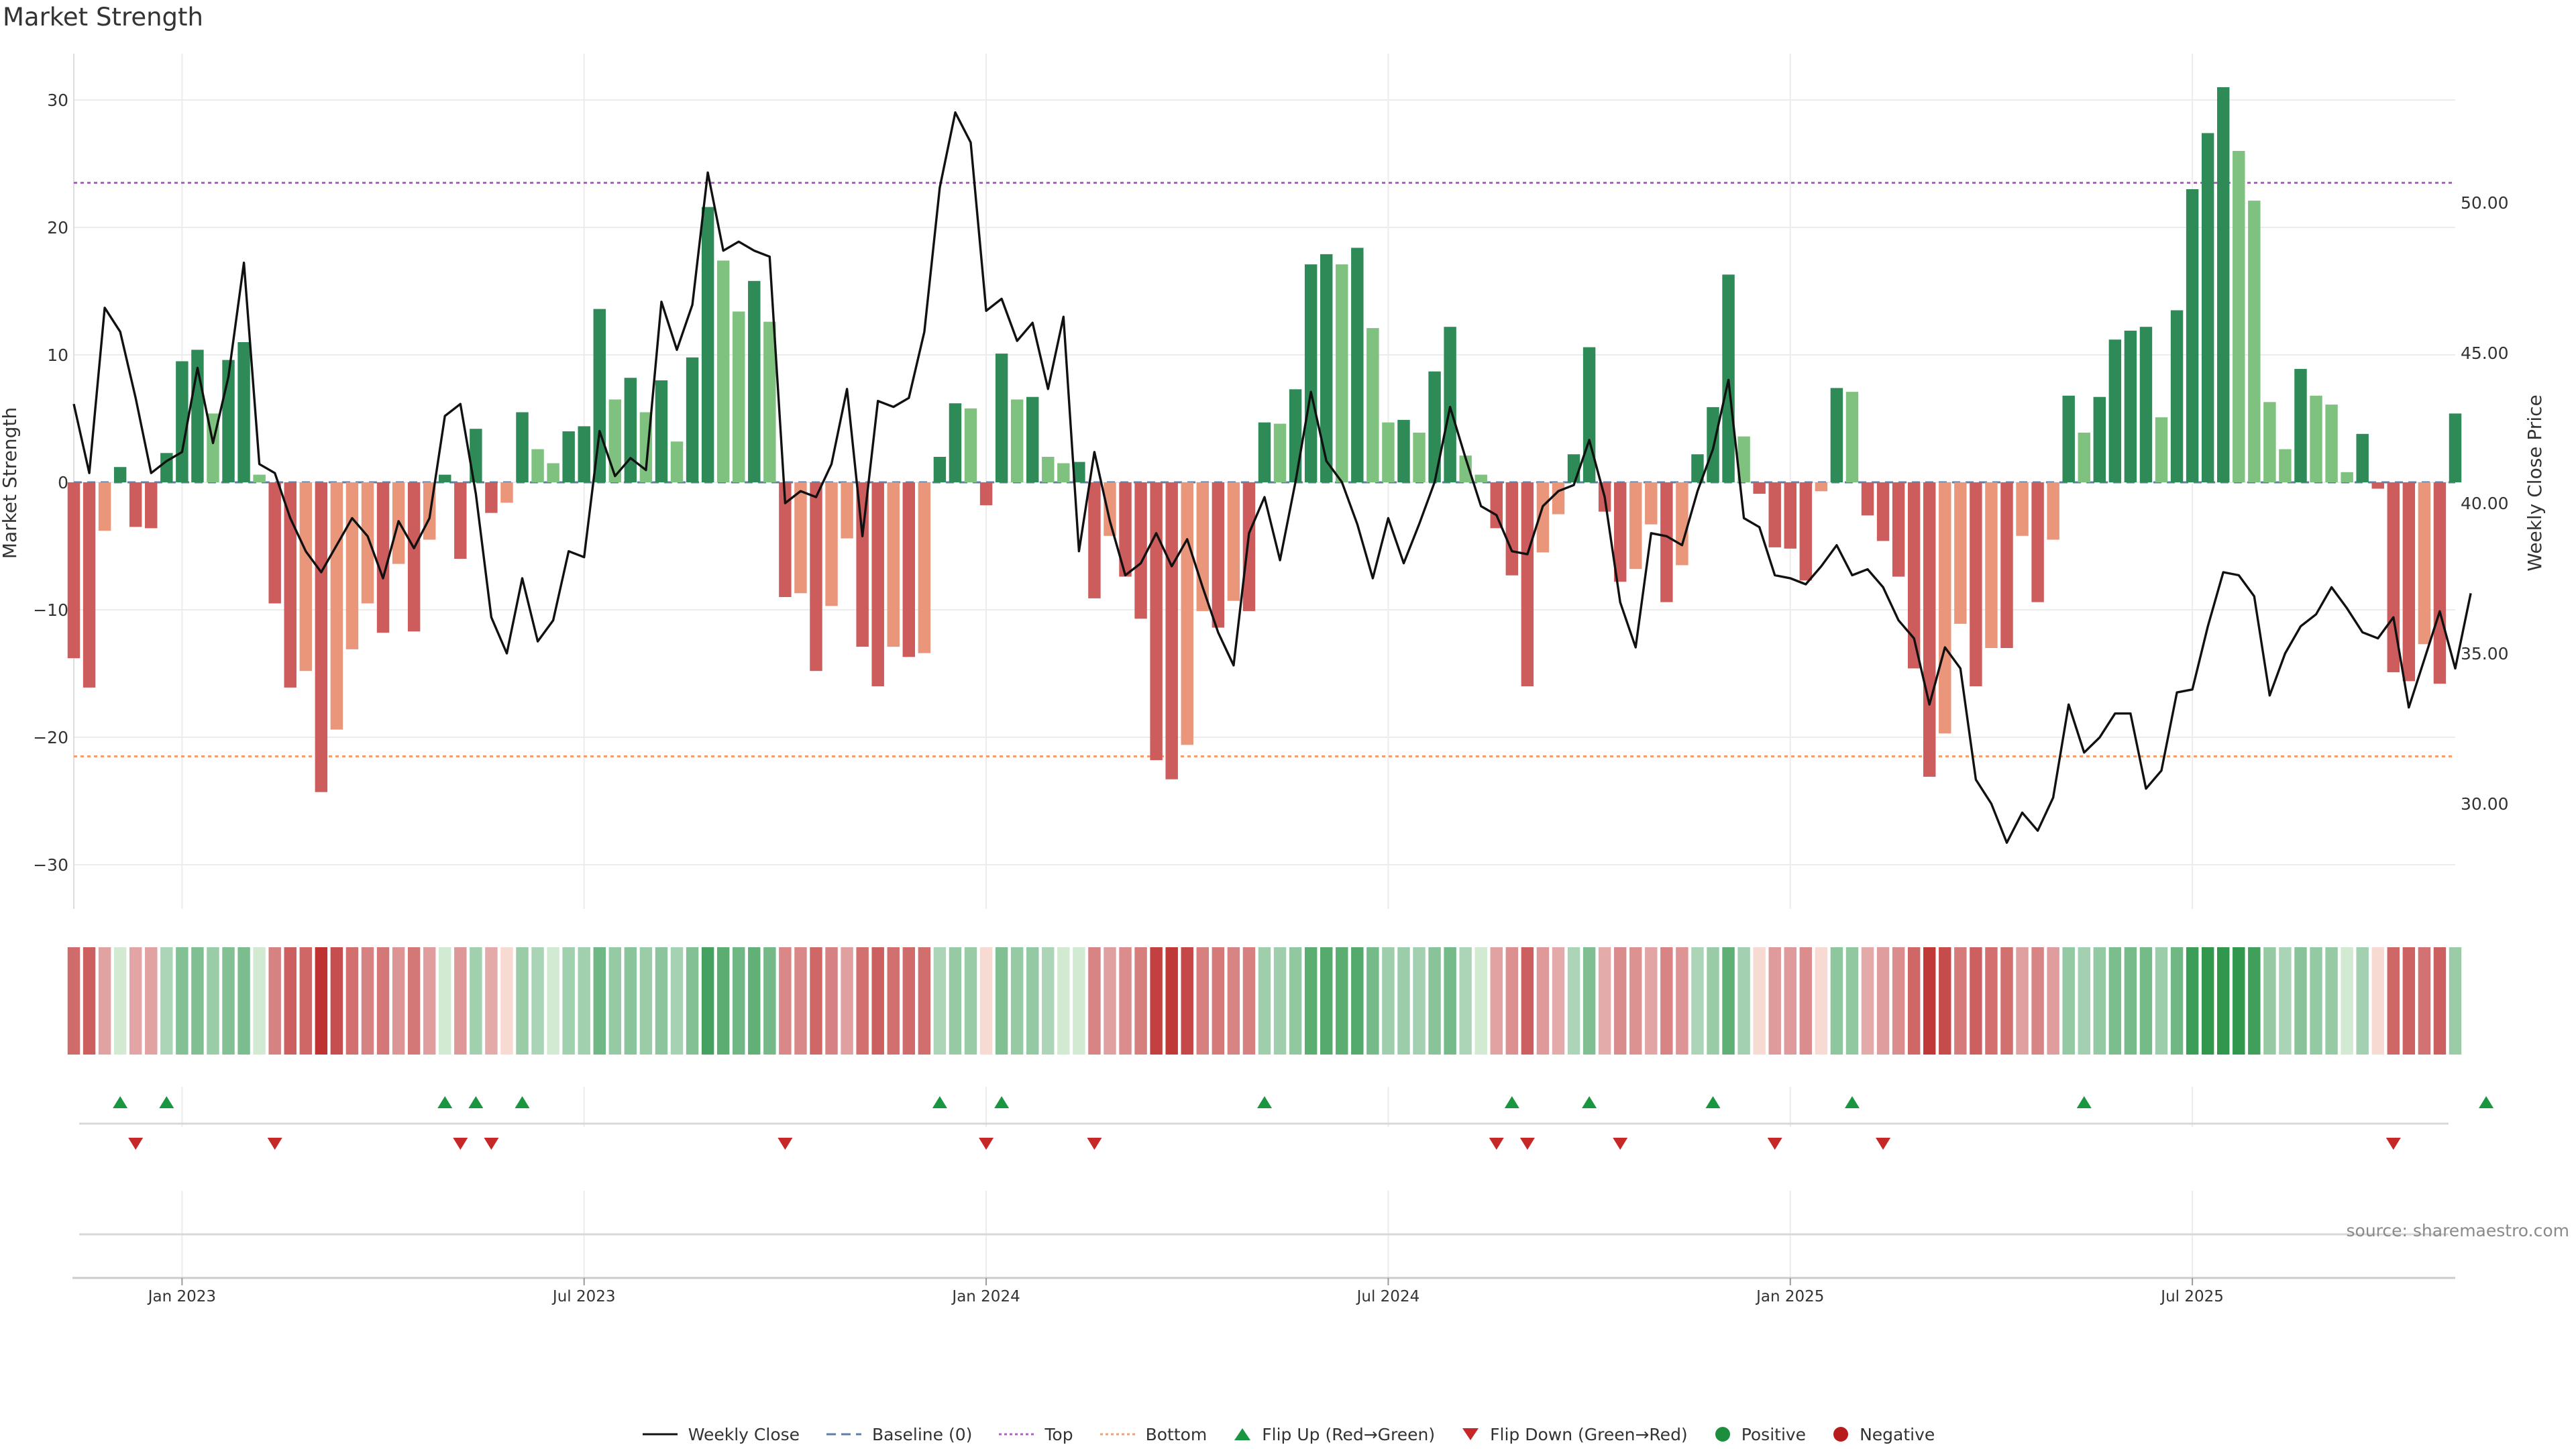 The height and width of the screenshot is (1449, 2576). I want to click on legend-negative: Negative, so click(1883, 1434).